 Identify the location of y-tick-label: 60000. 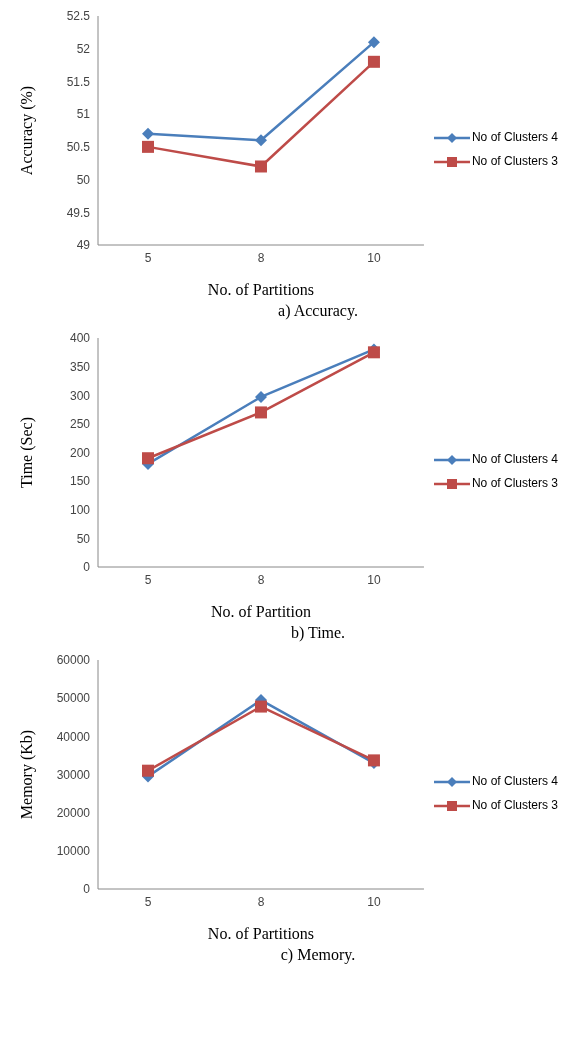
(73, 660).